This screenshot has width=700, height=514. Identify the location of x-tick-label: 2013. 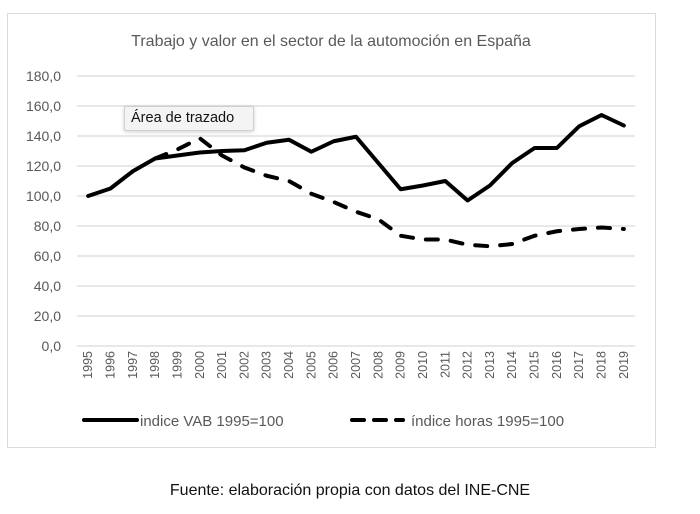
(490, 365).